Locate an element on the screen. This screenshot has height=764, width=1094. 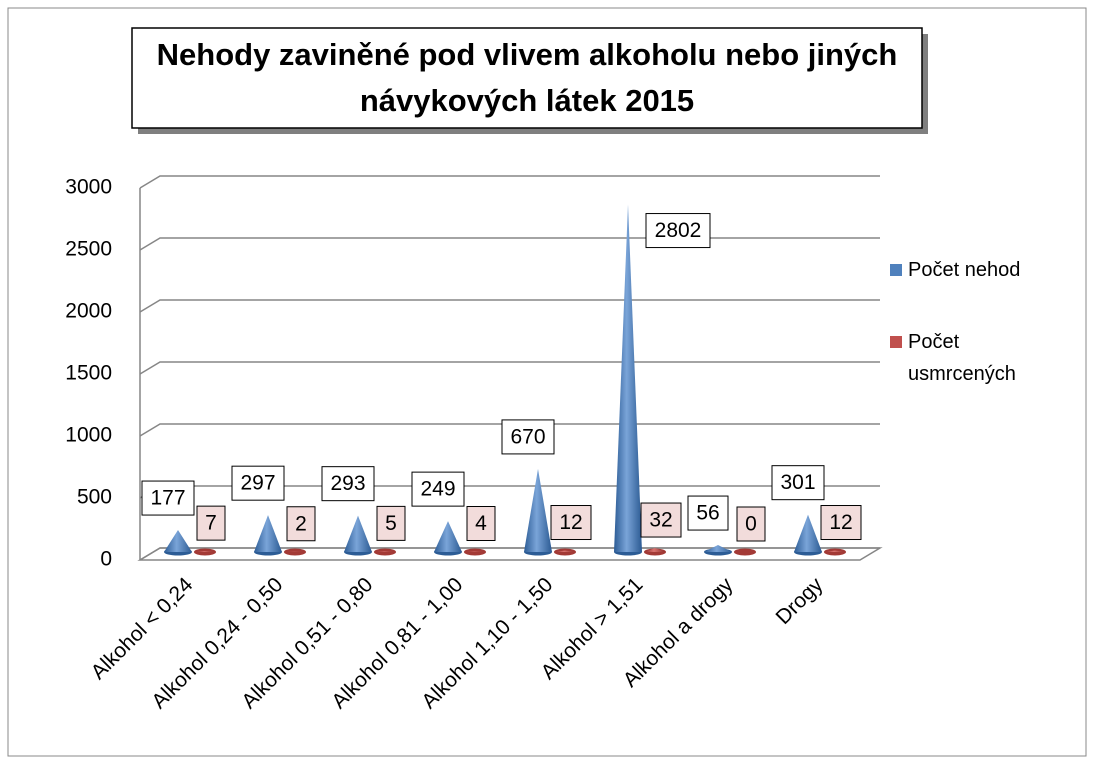
legend-entry: Počet usmrcených is located at coordinates (962, 358).